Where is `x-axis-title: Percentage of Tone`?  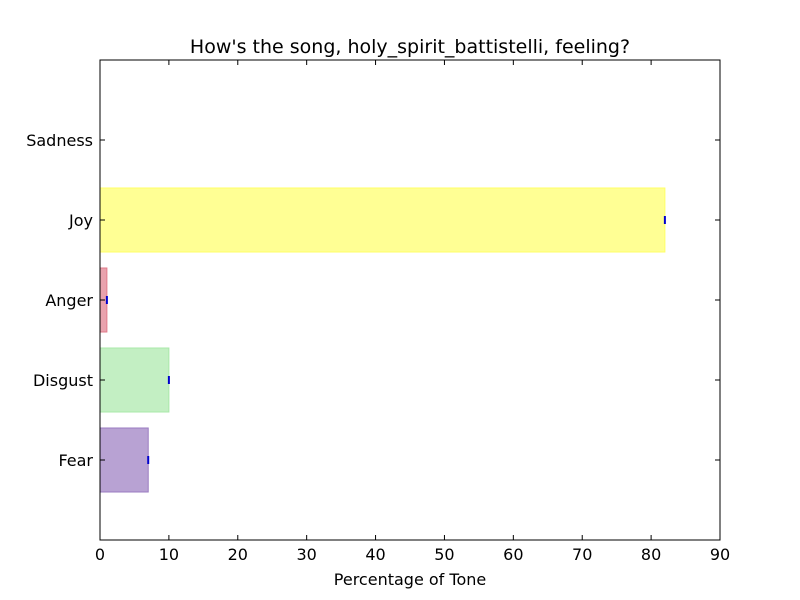 x-axis-title: Percentage of Tone is located at coordinates (410, 579).